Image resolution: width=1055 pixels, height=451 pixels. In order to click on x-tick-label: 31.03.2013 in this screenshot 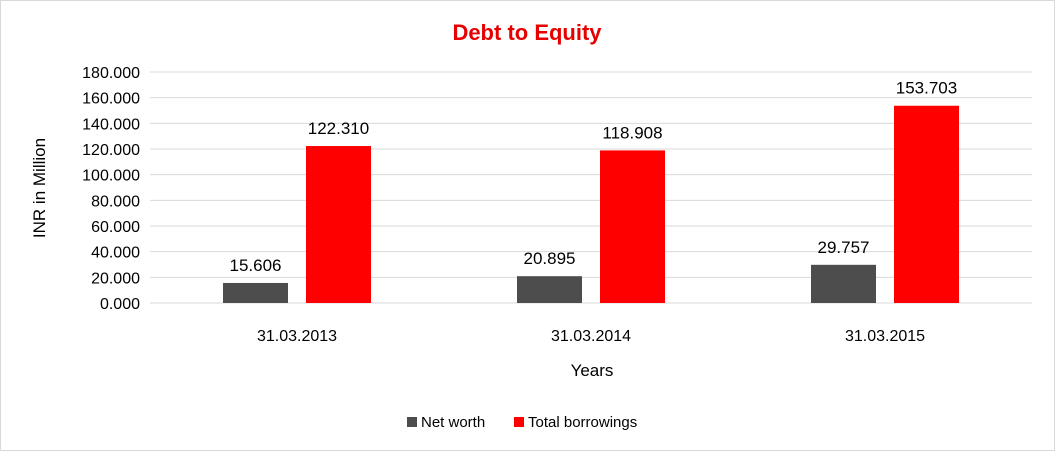, I will do `click(297, 336)`.